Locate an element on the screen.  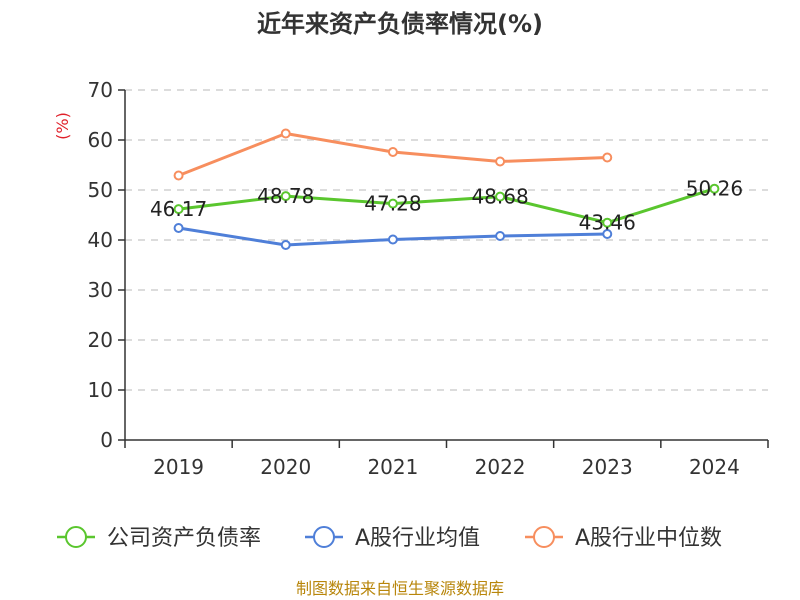
y-tick-label: 60 is located at coordinates (100, 140).